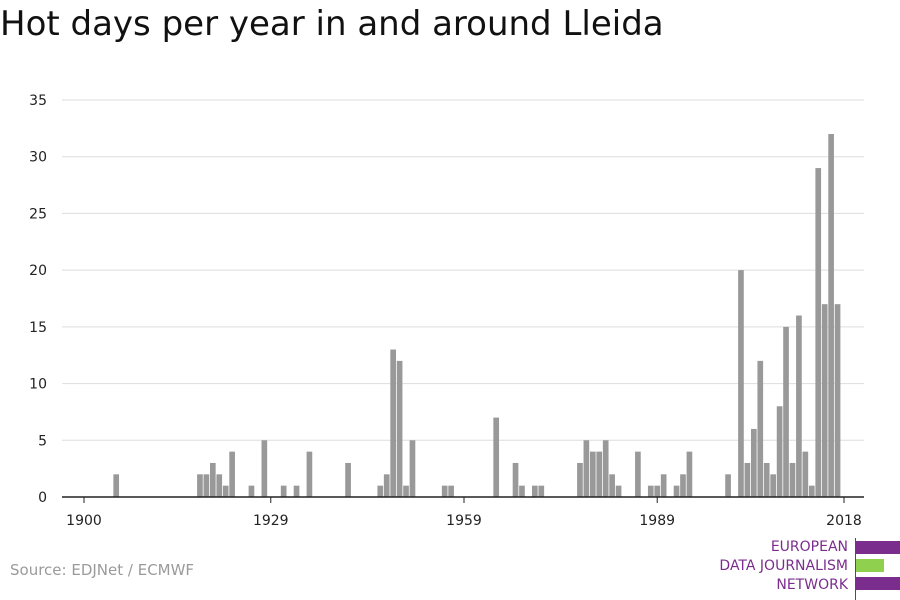  What do you see at coordinates (779, 451) in the screenshot?
I see `bar-2008` at bounding box center [779, 451].